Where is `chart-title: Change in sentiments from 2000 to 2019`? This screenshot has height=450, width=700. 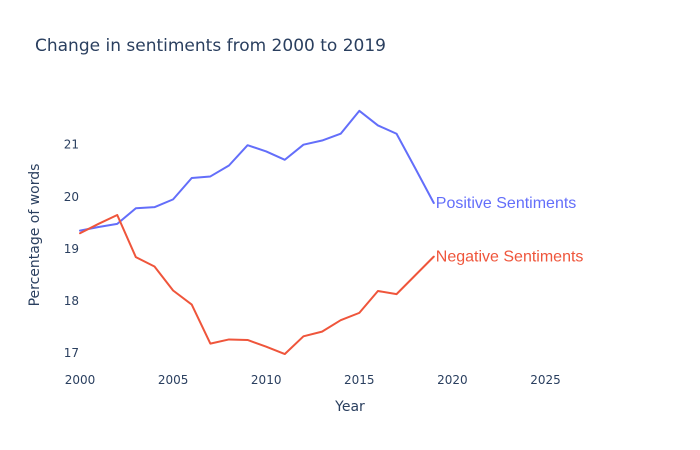 chart-title: Change in sentiments from 2000 to 2019 is located at coordinates (210, 46).